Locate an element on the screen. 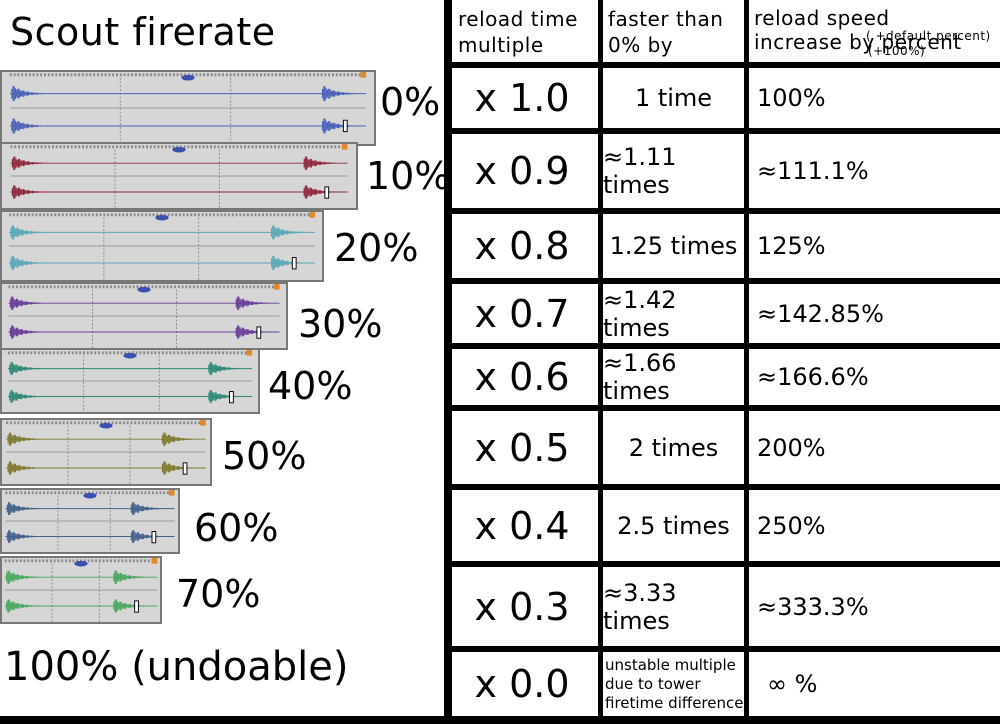 The image size is (1000, 724). reload-multiple-cell: x 0.6 is located at coordinates (522, 377).